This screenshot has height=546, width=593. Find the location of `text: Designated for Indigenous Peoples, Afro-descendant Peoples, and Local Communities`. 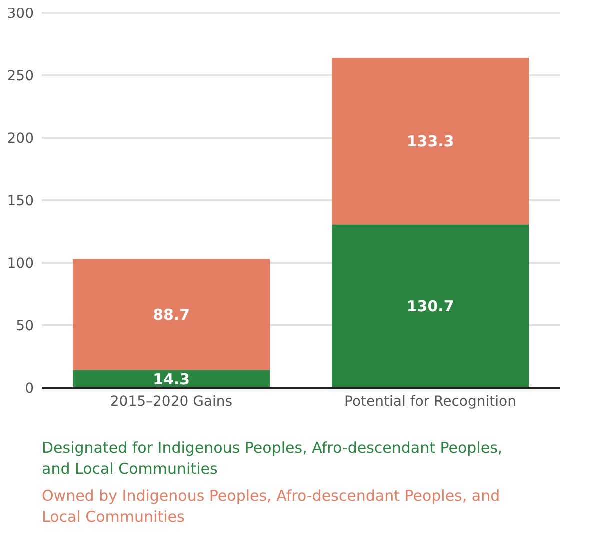

text: Designated for Indigenous Peoples, Afro-descendant Peoples, and Local Communities is located at coordinates (273, 459).